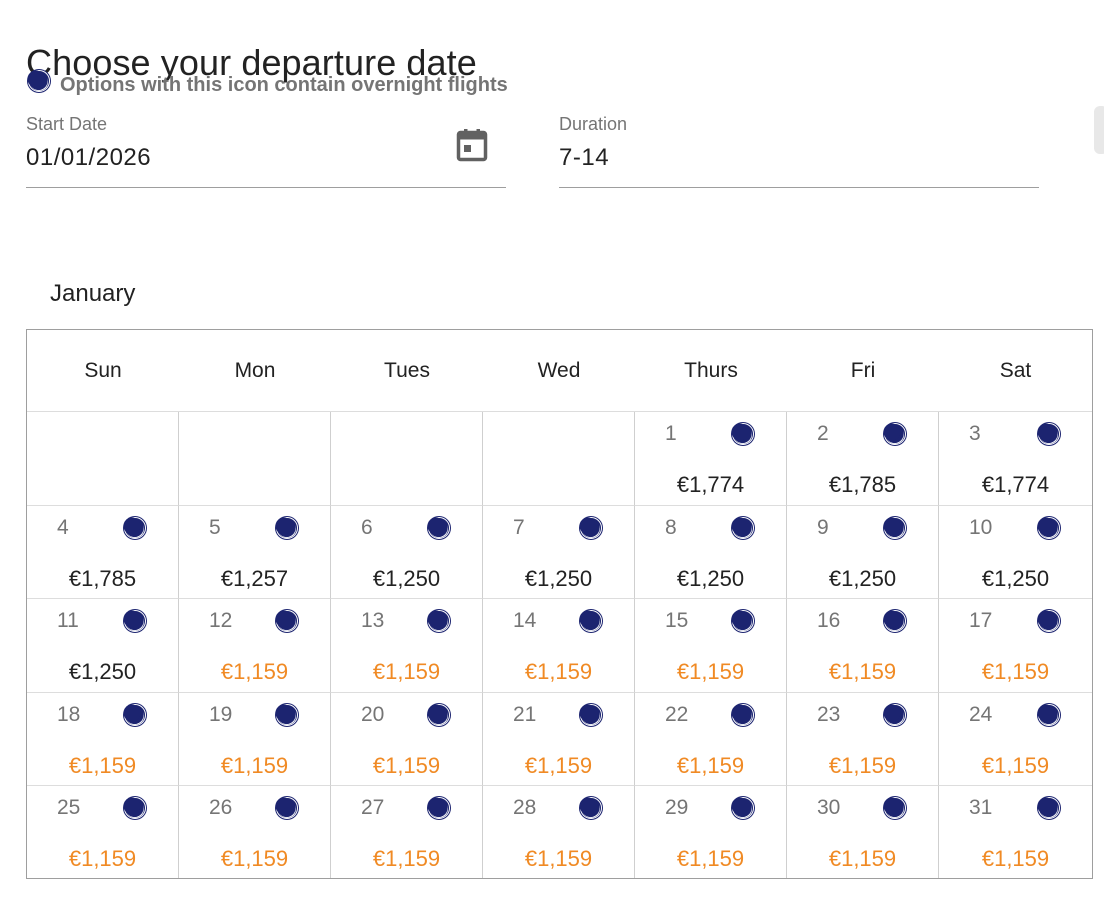  Describe the element at coordinates (863, 646) in the screenshot. I see `calendar-day-cell: 16 €1,159` at that location.